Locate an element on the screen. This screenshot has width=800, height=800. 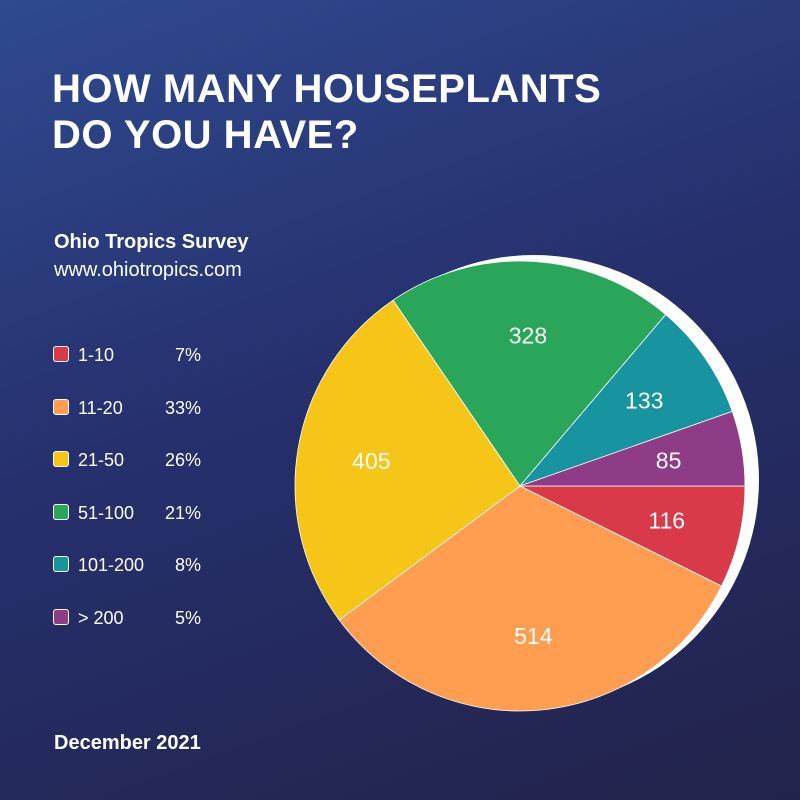
legend-percent: 33% is located at coordinates (182, 407).